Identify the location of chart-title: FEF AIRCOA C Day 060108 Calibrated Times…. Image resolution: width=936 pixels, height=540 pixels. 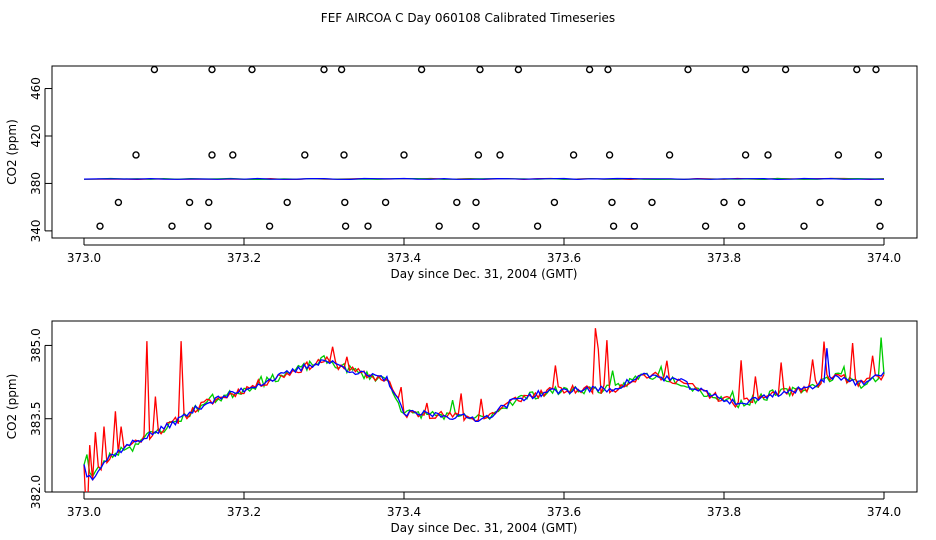
(468, 18).